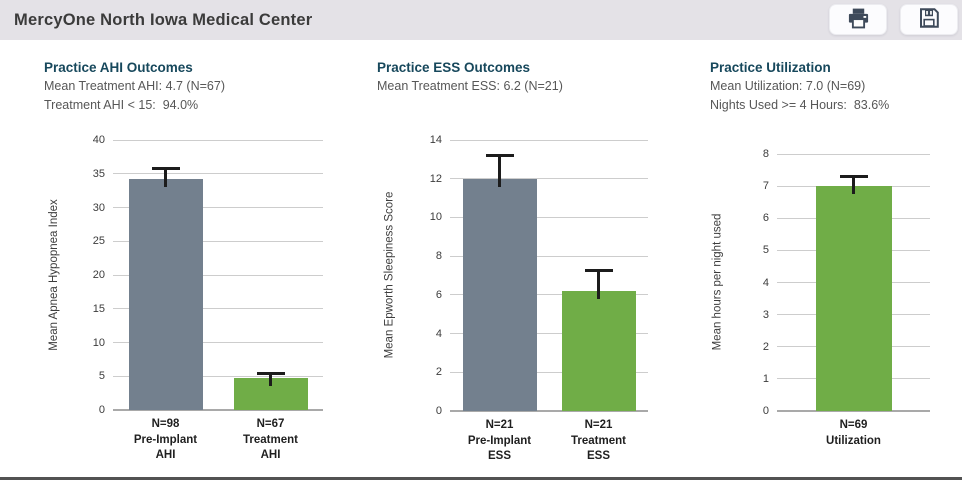 This screenshot has width=962, height=480. What do you see at coordinates (121, 105) in the screenshot?
I see `panel-subtitle: Treatment AHI < 15: 94.0%` at bounding box center [121, 105].